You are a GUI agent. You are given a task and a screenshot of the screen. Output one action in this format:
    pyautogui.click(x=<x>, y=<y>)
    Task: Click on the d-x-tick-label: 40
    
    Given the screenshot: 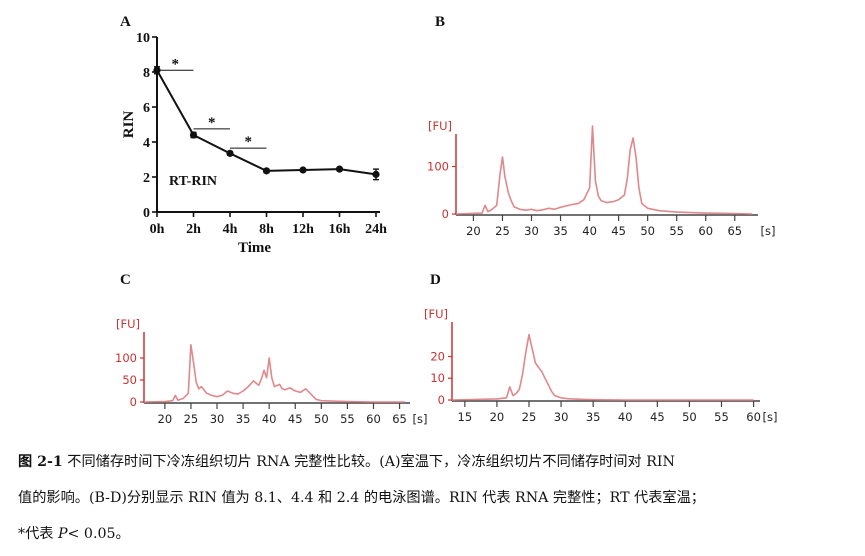 What is the action you would take?
    pyautogui.click(x=625, y=417)
    